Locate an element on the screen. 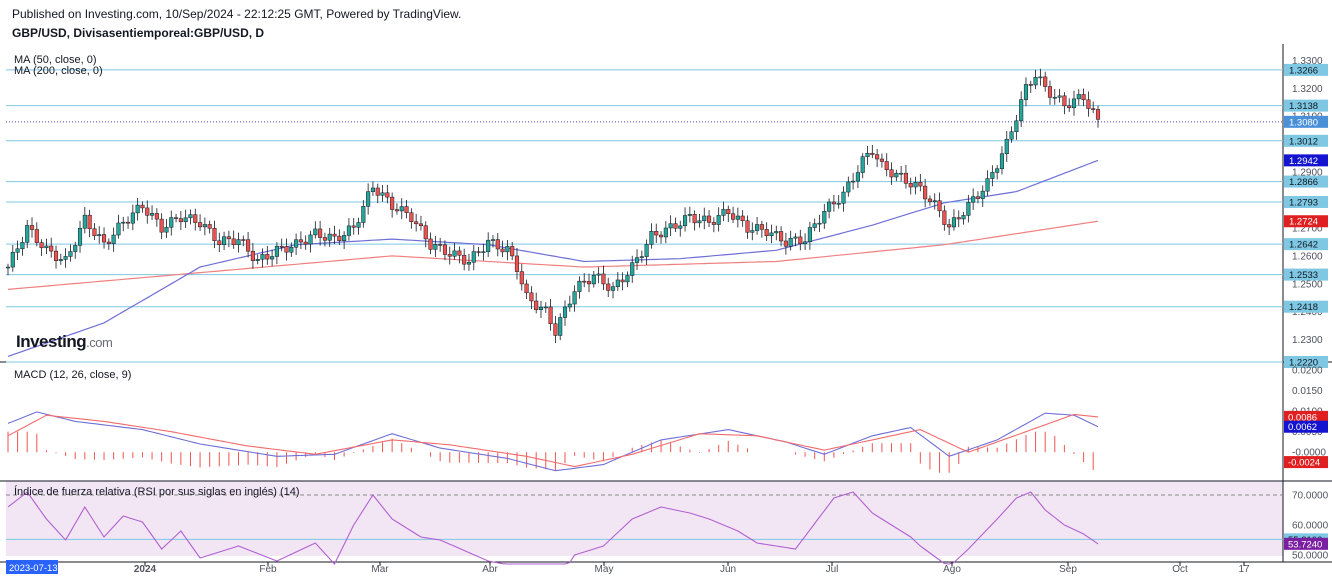  price-label-level: 1.2418 is located at coordinates (1303, 307).